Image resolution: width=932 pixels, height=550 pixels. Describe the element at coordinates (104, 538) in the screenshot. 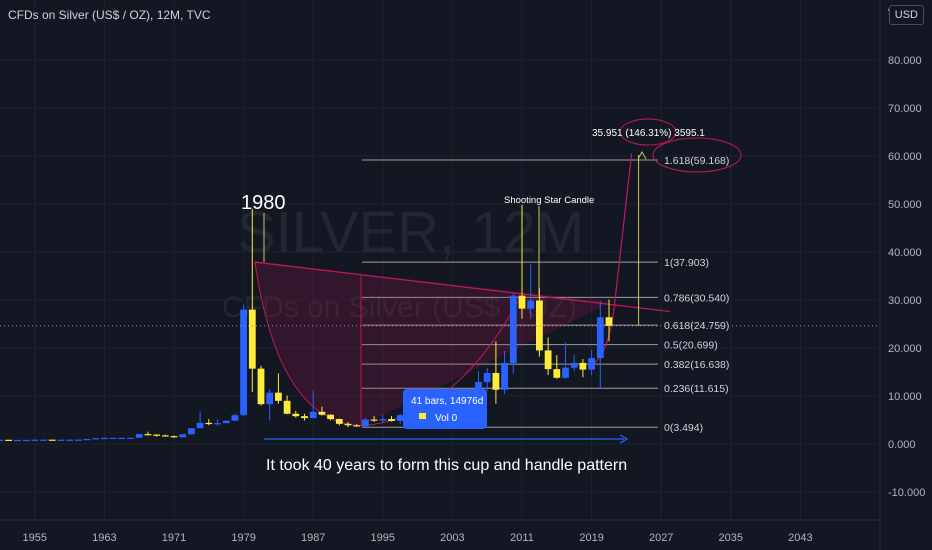

I see `time-tick-label: 1963` at that location.